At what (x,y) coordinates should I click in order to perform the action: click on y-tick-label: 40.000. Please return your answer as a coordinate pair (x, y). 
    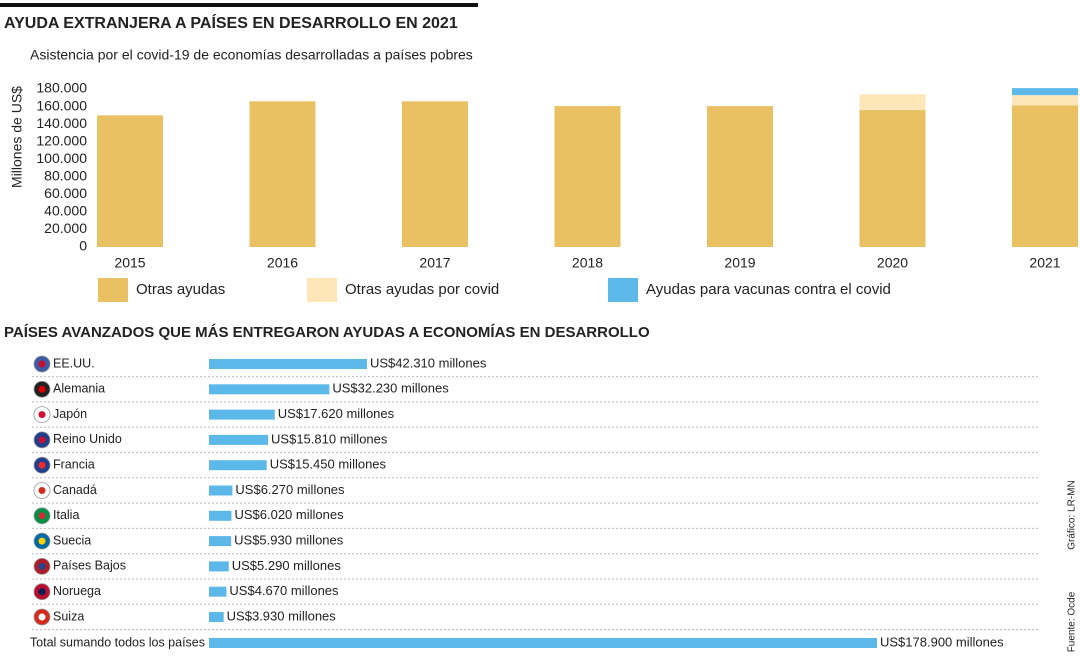
    Looking at the image, I should click on (65, 211).